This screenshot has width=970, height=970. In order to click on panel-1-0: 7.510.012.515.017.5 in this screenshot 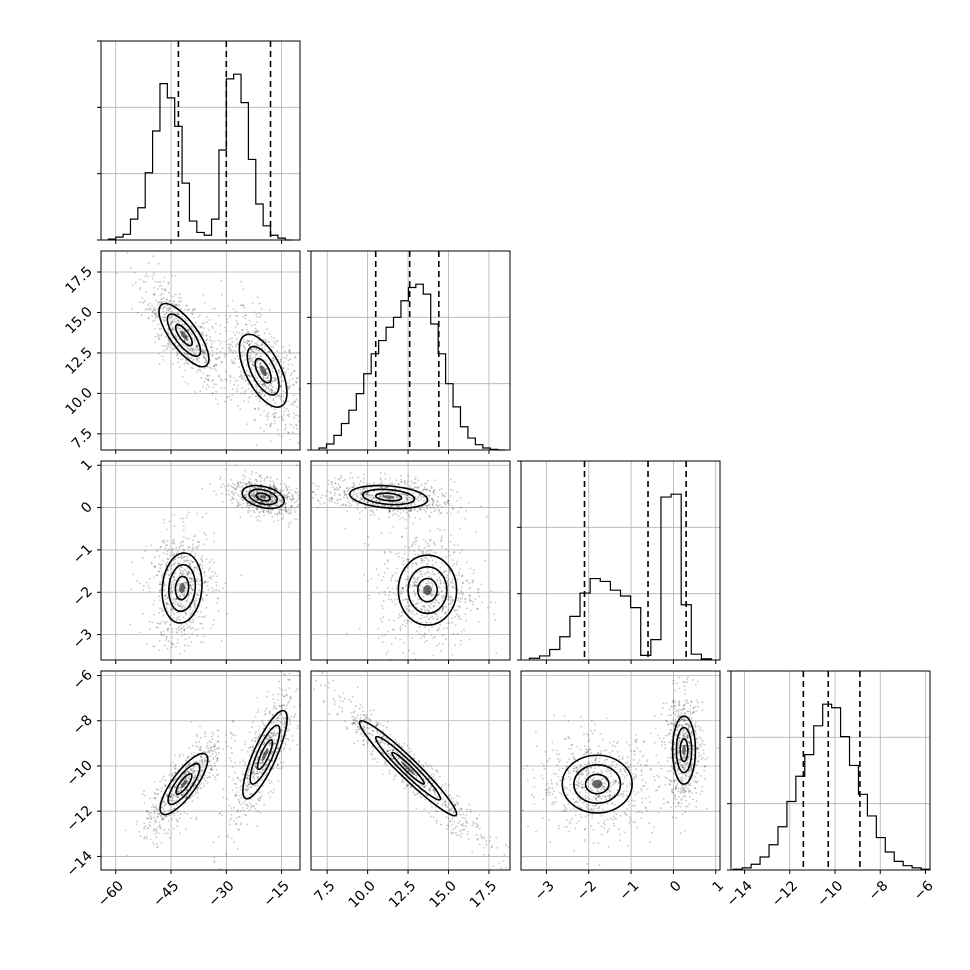, I will do `click(181, 352)`.